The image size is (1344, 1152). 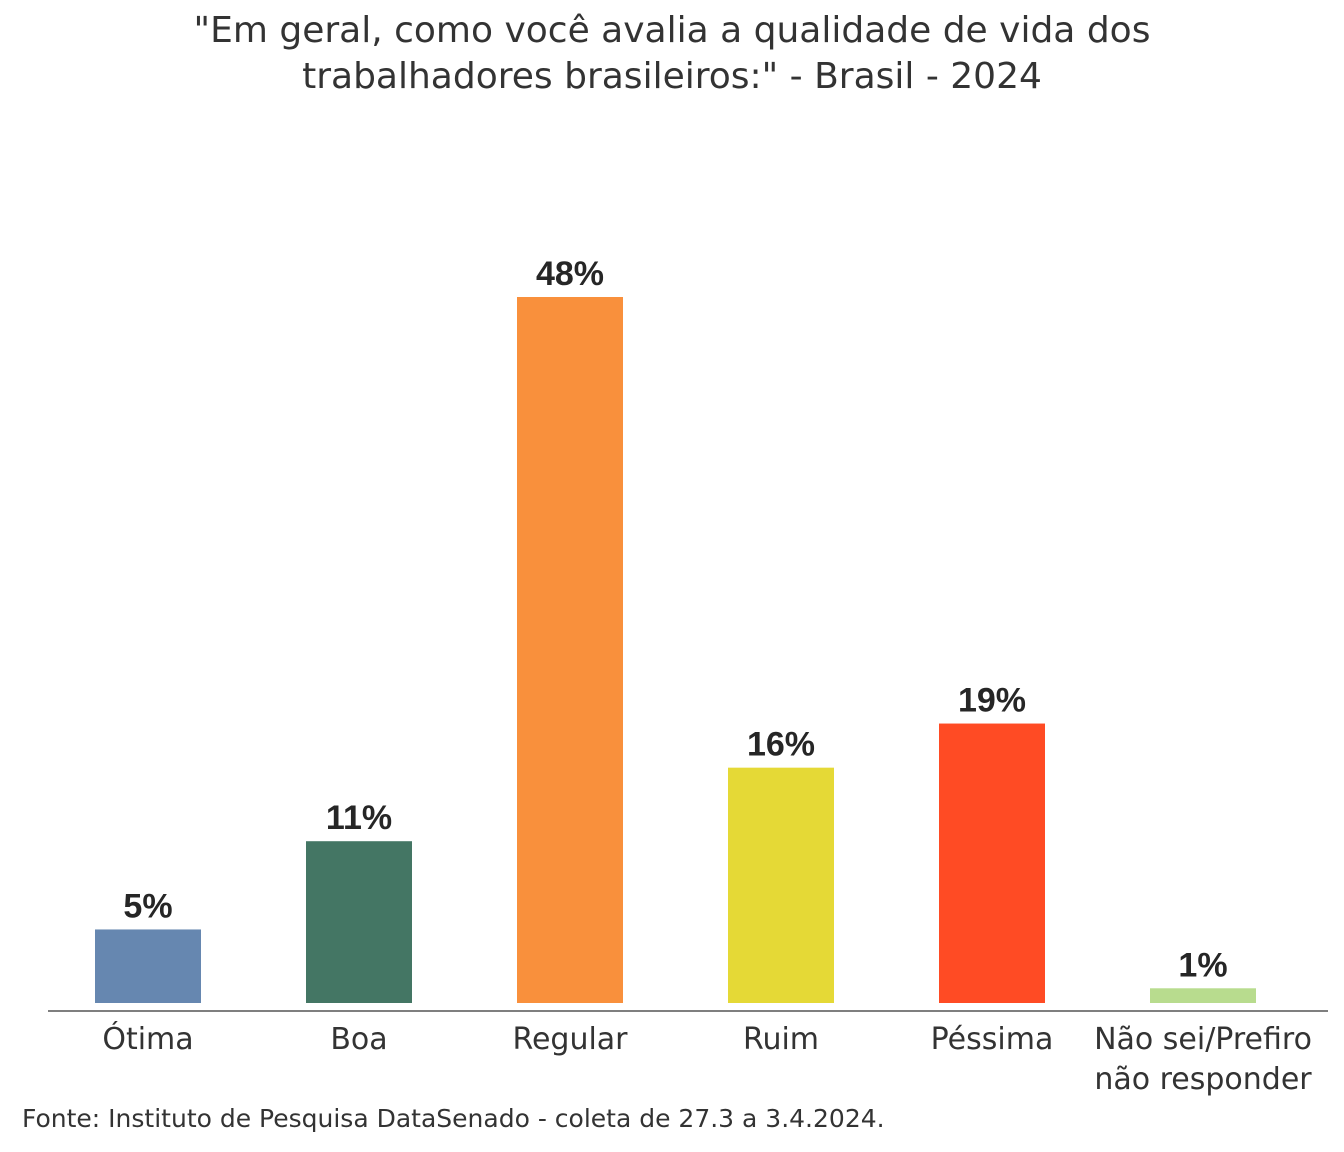 What do you see at coordinates (1203, 1039) in the screenshot?
I see `category-label-5-line-0: Não sei/Prefiro` at bounding box center [1203, 1039].